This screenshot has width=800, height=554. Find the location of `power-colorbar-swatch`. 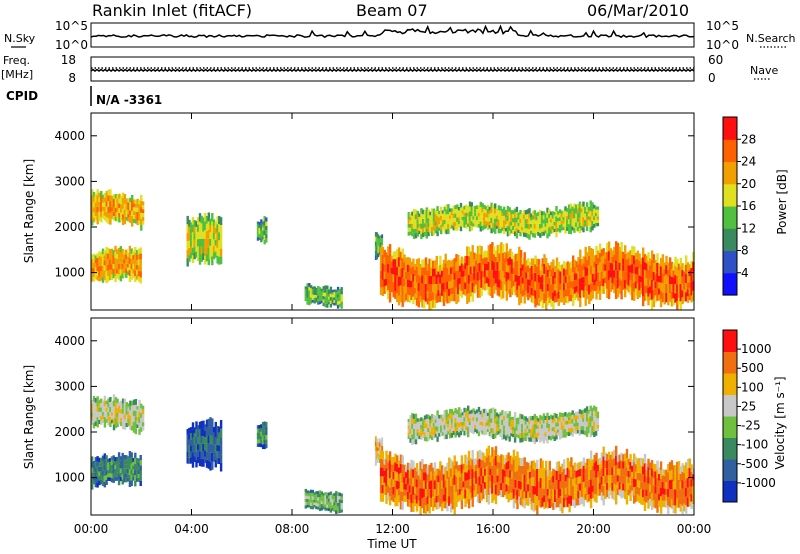

power-colorbar-swatch is located at coordinates (730, 240).